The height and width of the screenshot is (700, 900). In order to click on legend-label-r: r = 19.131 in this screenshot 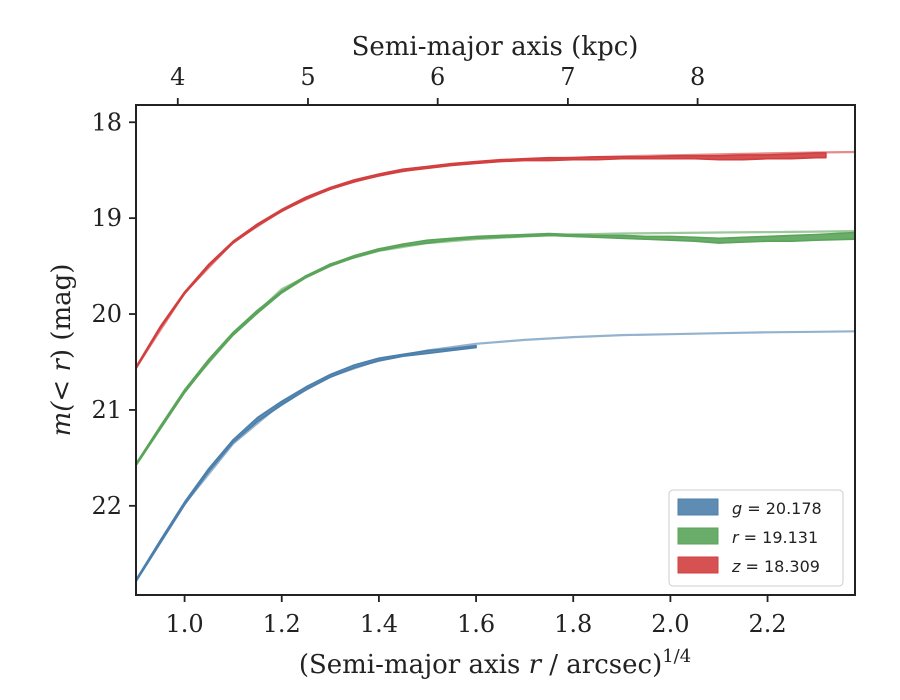, I will do `click(775, 537)`.